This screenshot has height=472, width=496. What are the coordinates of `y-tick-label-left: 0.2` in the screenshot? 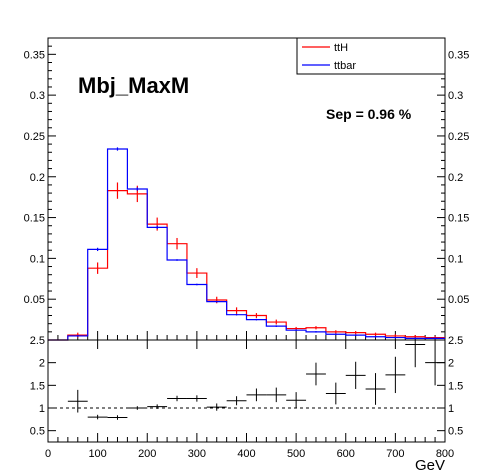 It's located at (37, 178).